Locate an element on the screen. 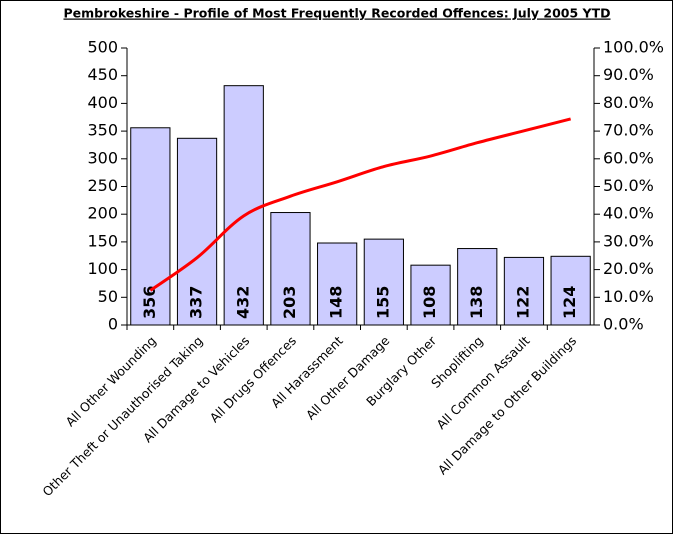 The height and width of the screenshot is (535, 674). y2-tick-label: 60.0% is located at coordinates (628, 157).